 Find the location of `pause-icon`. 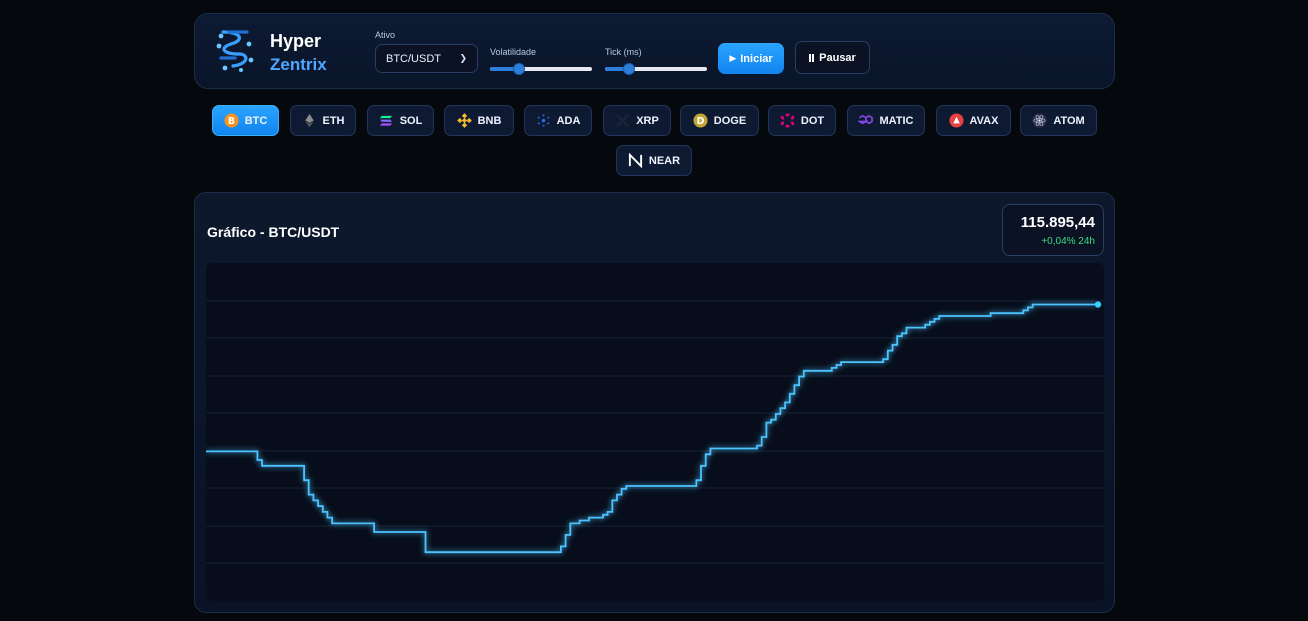

pause-icon is located at coordinates (812, 57).